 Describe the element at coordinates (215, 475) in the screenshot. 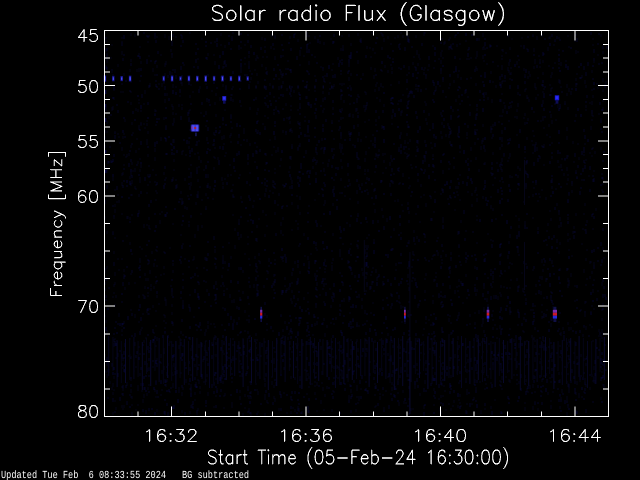

I see `svg-text: BG subtracted` at that location.